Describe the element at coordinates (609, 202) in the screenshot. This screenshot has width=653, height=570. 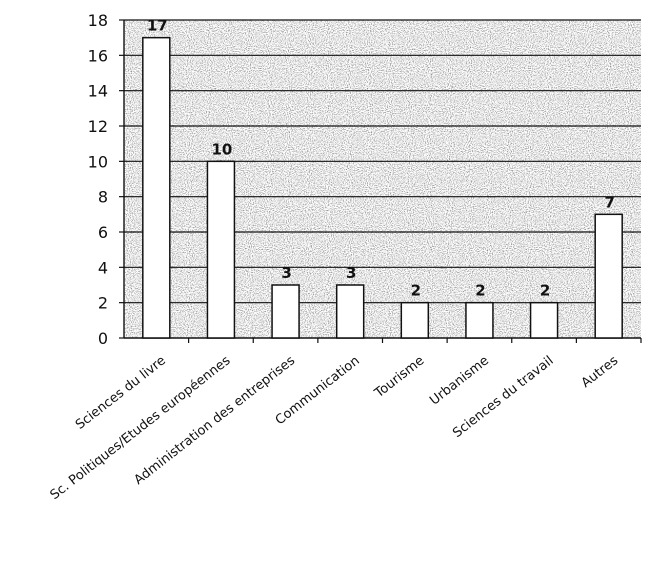
I see `data-label-8: 7` at that location.